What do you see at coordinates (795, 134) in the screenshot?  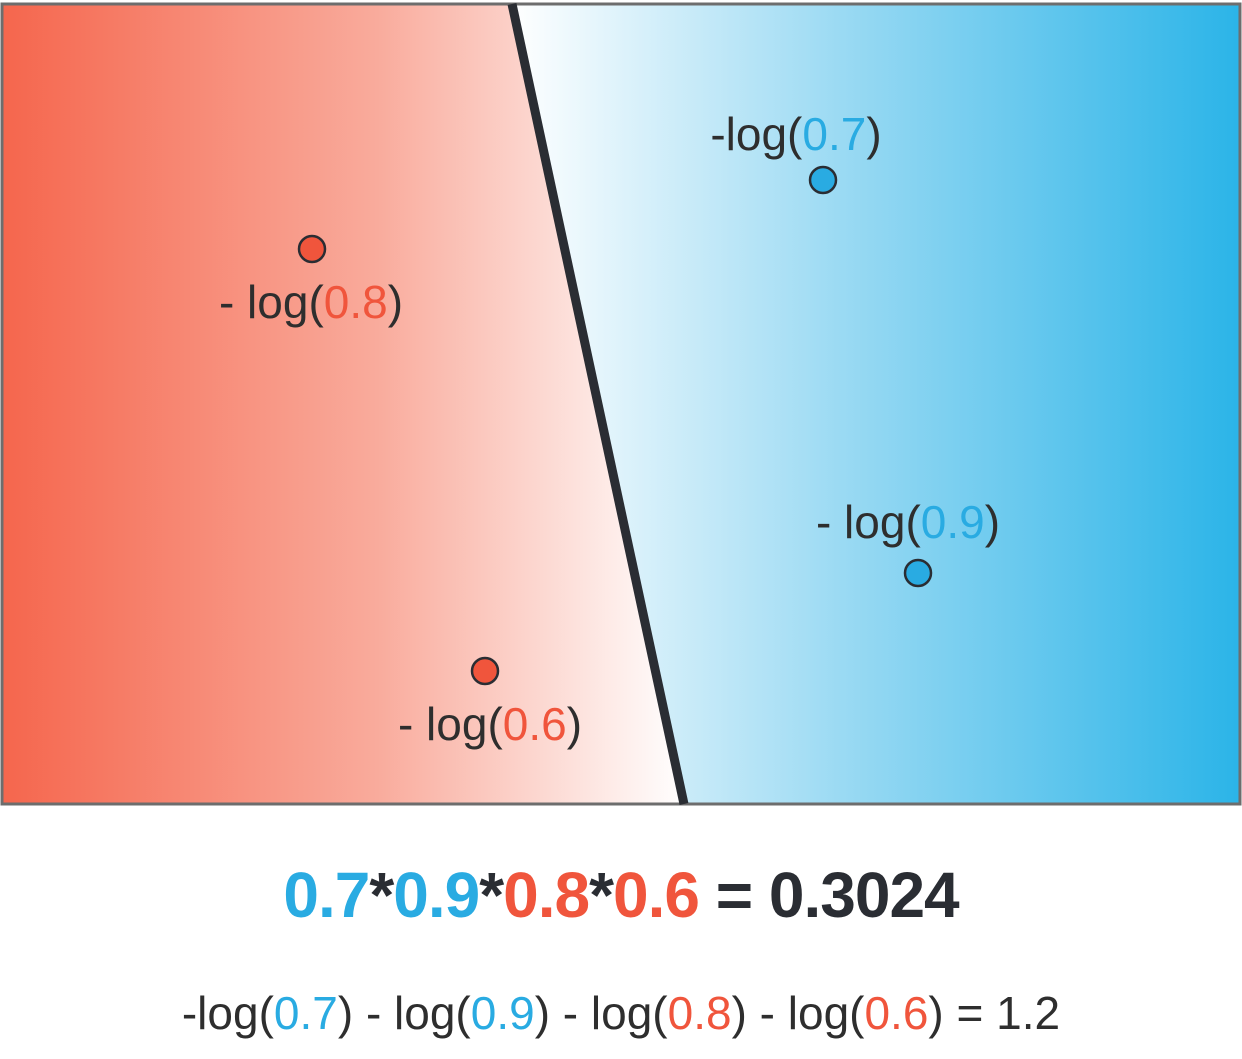 I see `blue-point-top-label: -log(0.7)` at bounding box center [795, 134].